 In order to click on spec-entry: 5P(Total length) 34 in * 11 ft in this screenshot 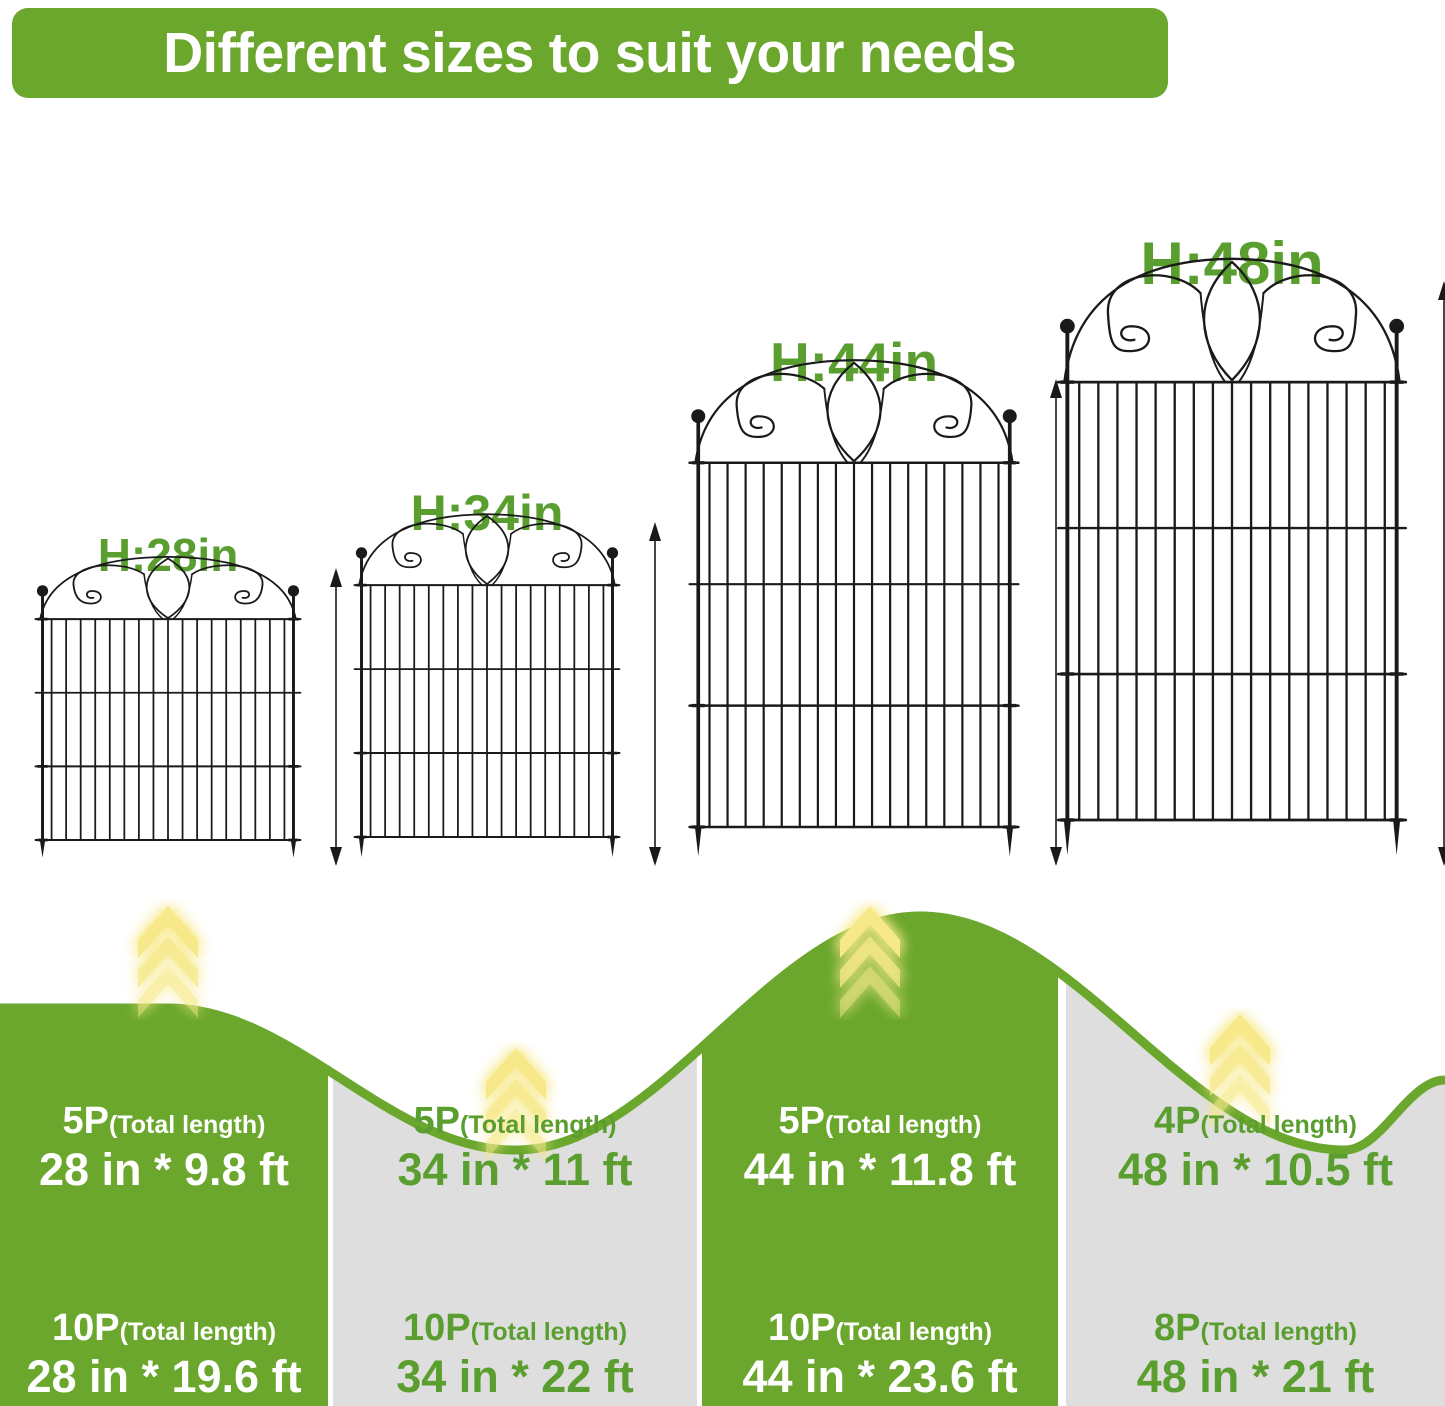, I will do `click(515, 1147)`.